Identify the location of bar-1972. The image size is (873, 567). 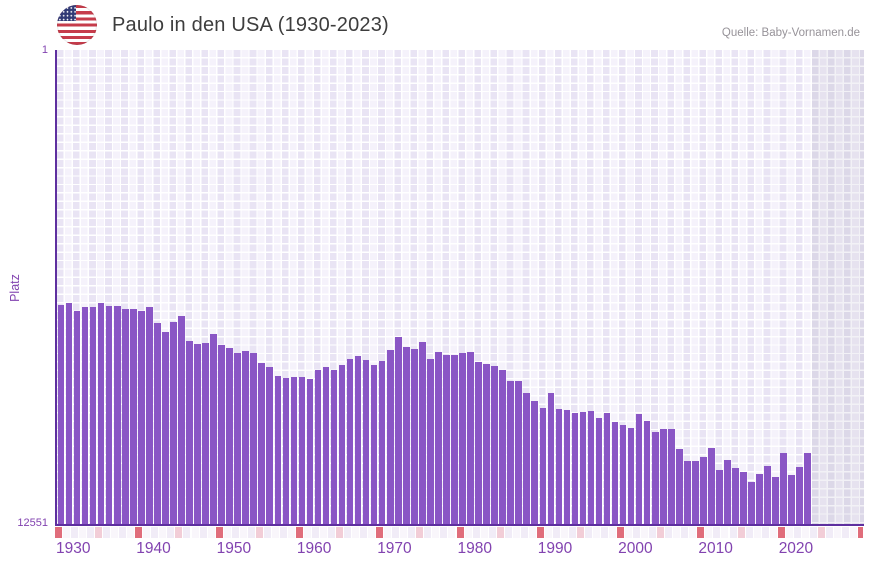
(398, 430).